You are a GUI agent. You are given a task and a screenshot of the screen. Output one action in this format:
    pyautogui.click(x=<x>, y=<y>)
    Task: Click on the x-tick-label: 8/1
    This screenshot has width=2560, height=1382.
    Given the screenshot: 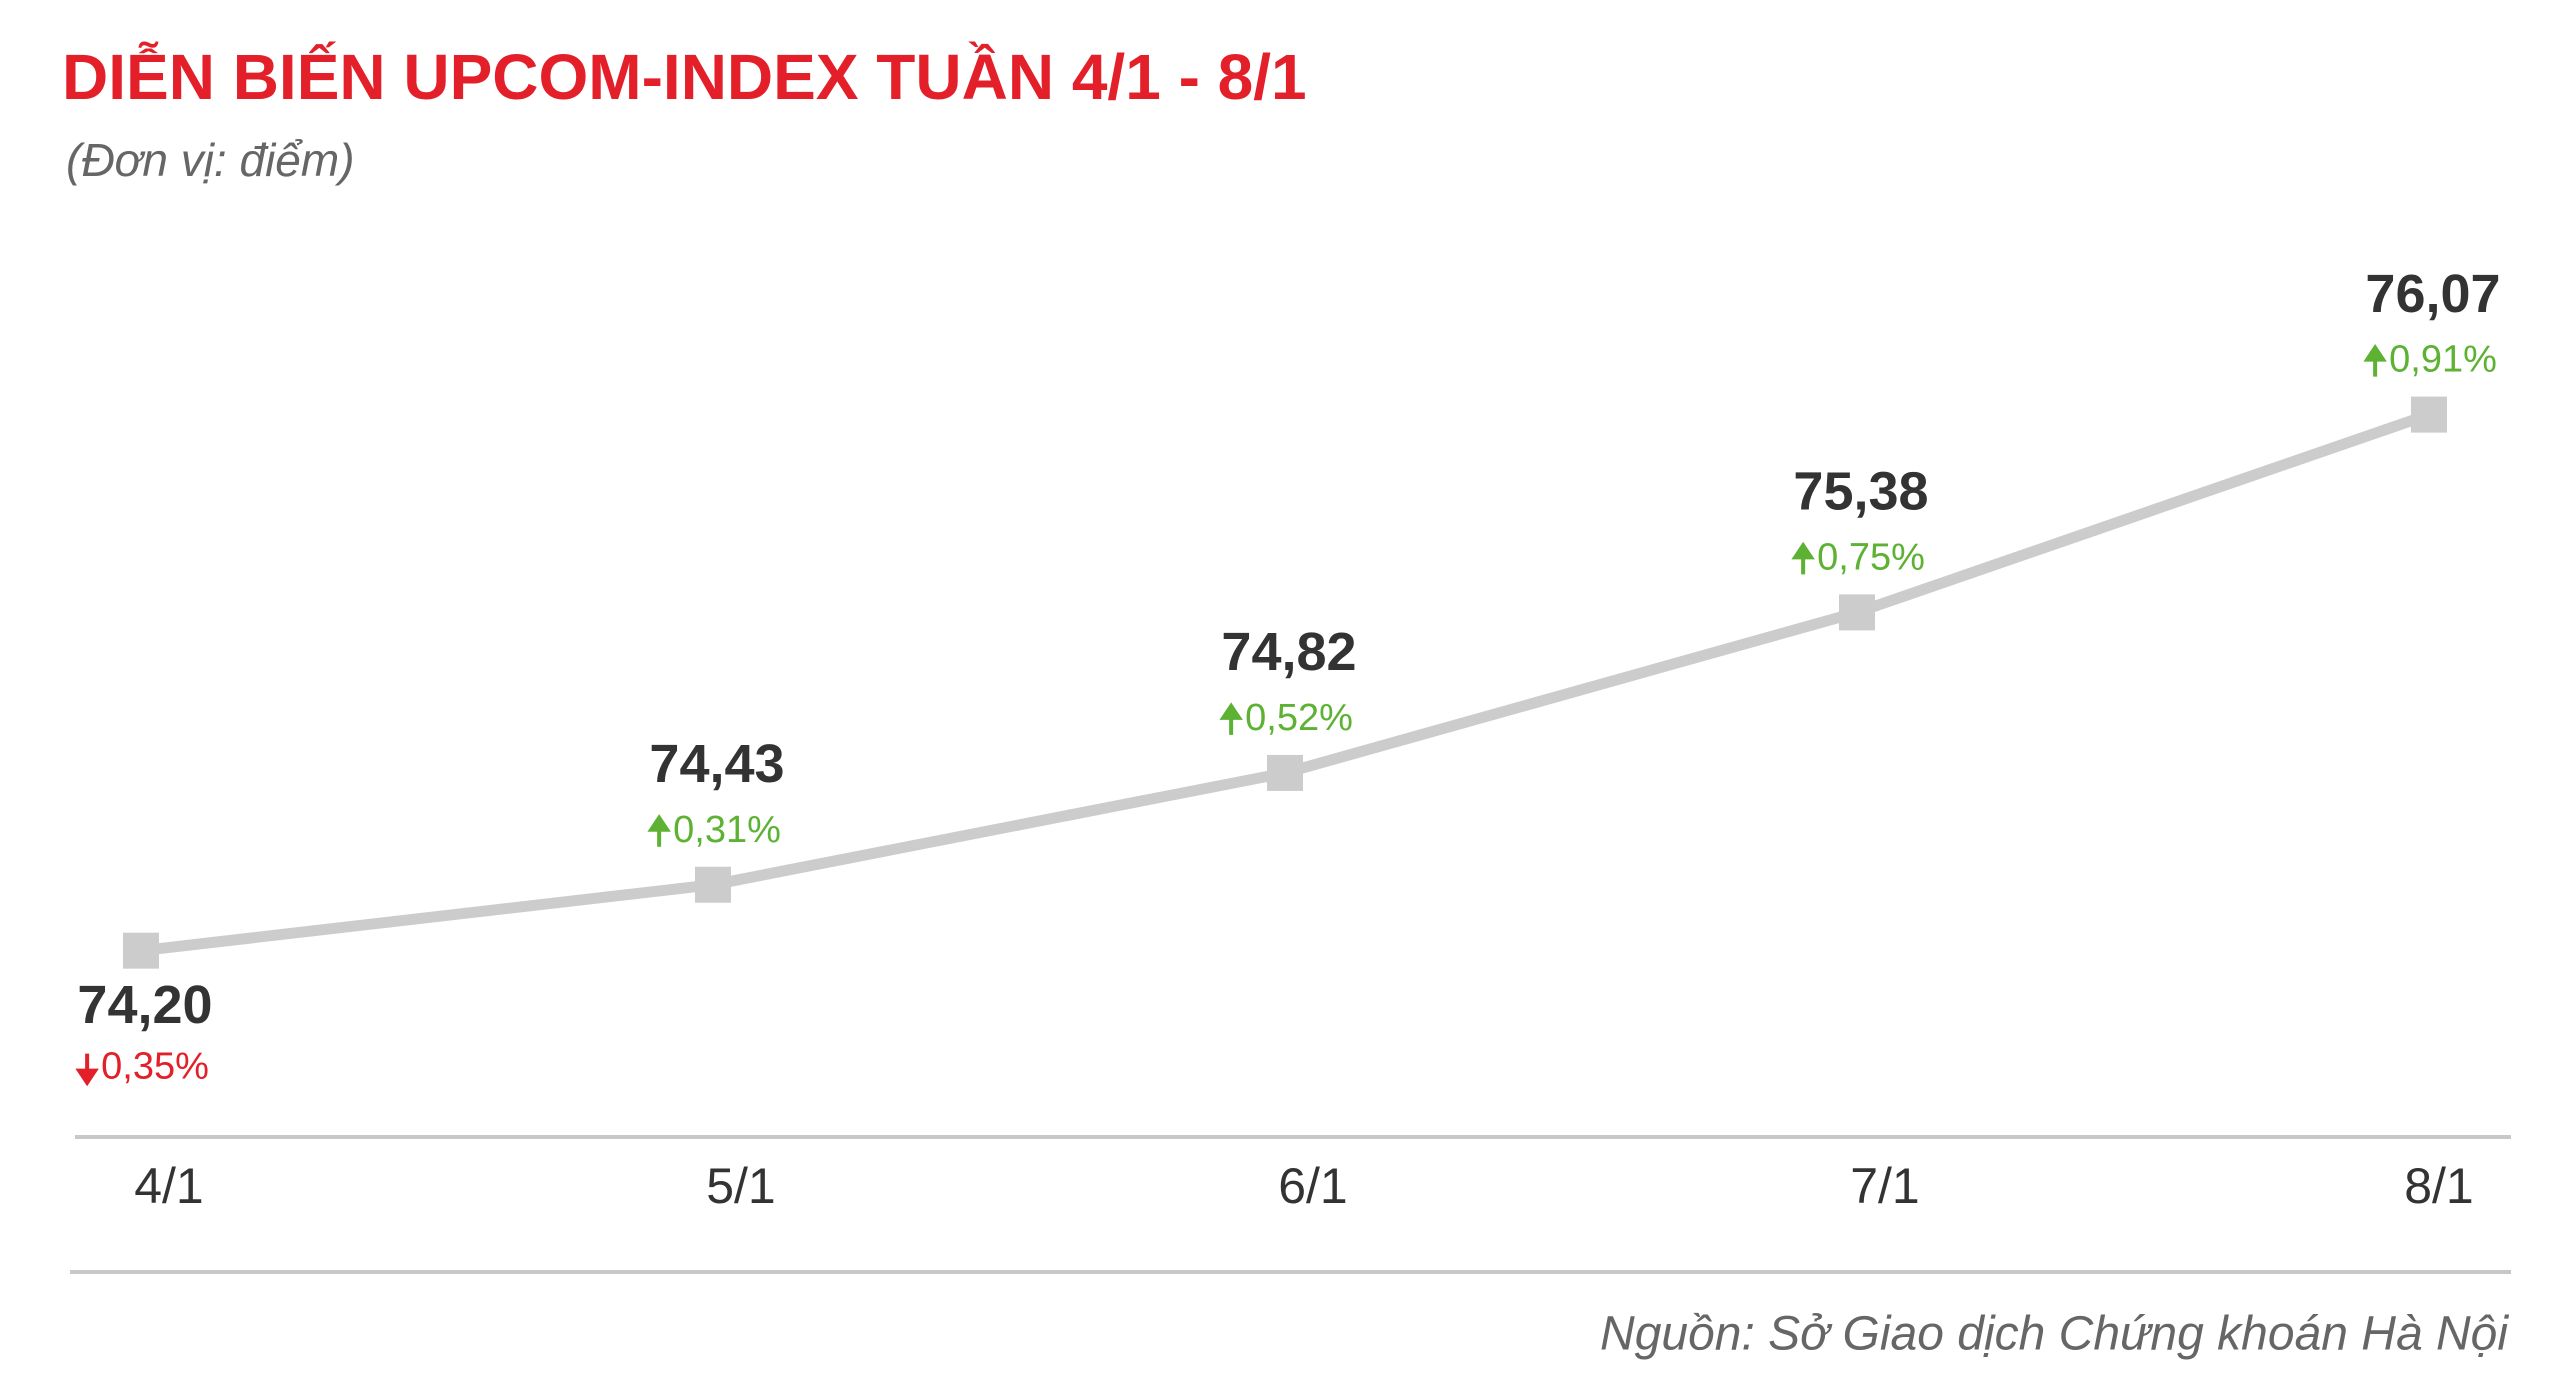 What is the action you would take?
    pyautogui.click(x=2439, y=1186)
    